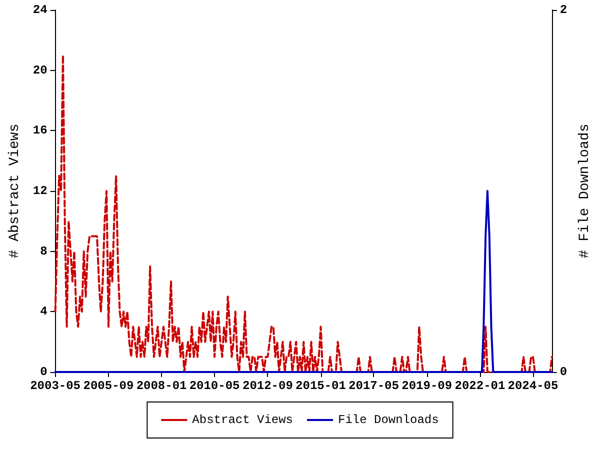 The width and height of the screenshot is (600, 450). Describe the element at coordinates (40, 131) in the screenshot. I see `y-tick-label: 16` at that location.